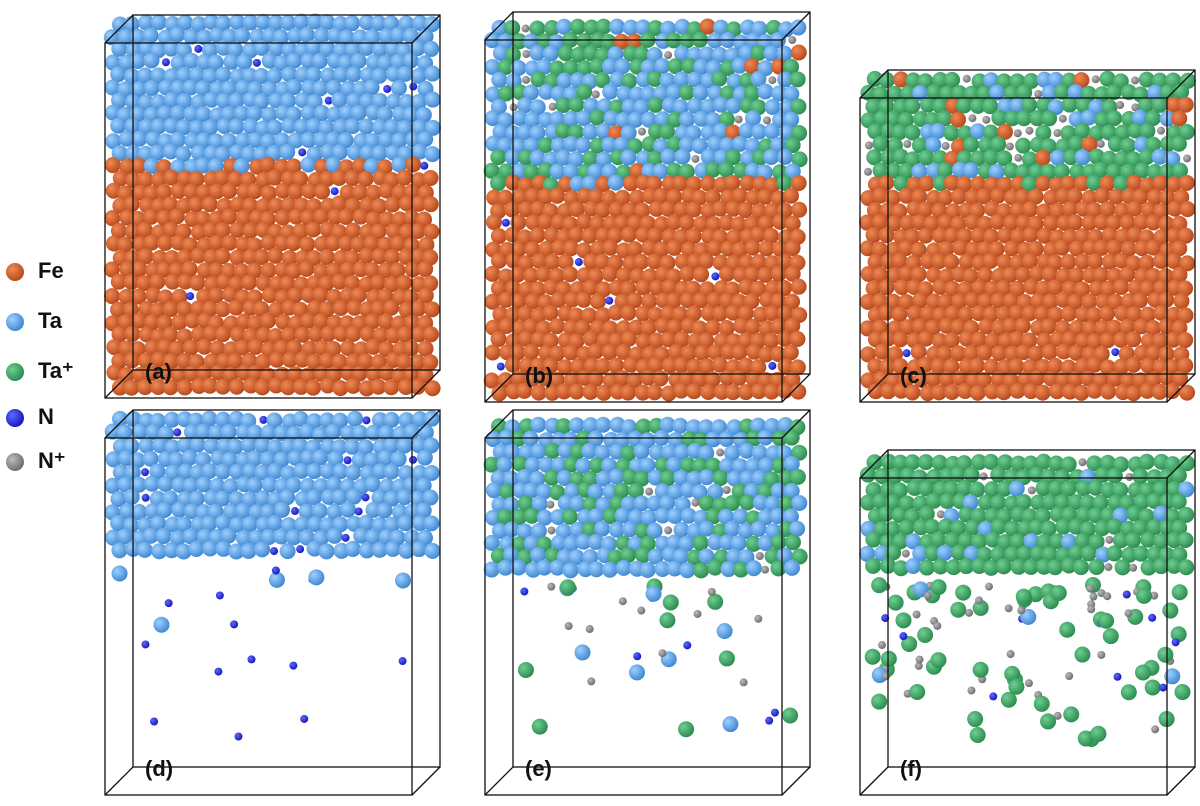  Describe the element at coordinates (633, 221) in the screenshot. I see `box-front` at that location.